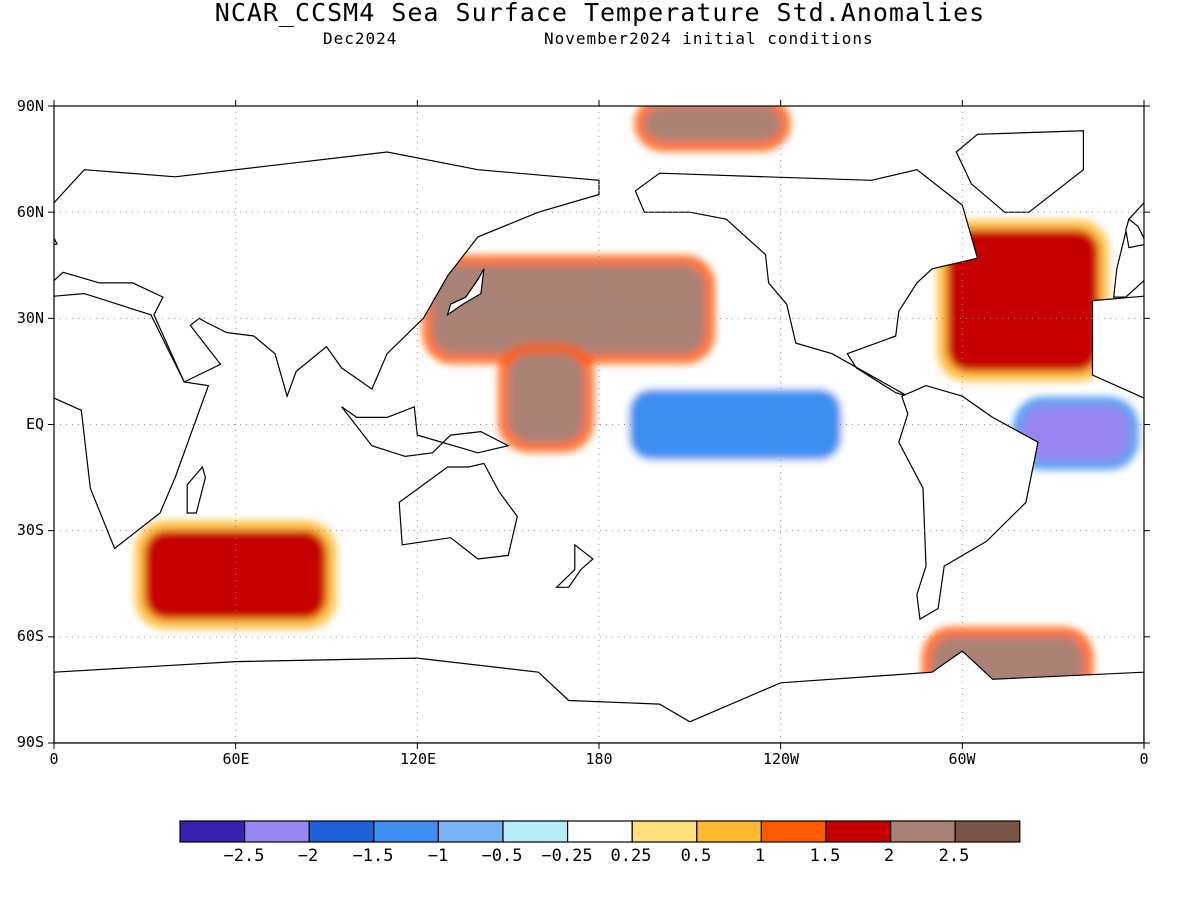  What do you see at coordinates (236, 759) in the screenshot?
I see `x-label-60e: 60E` at bounding box center [236, 759].